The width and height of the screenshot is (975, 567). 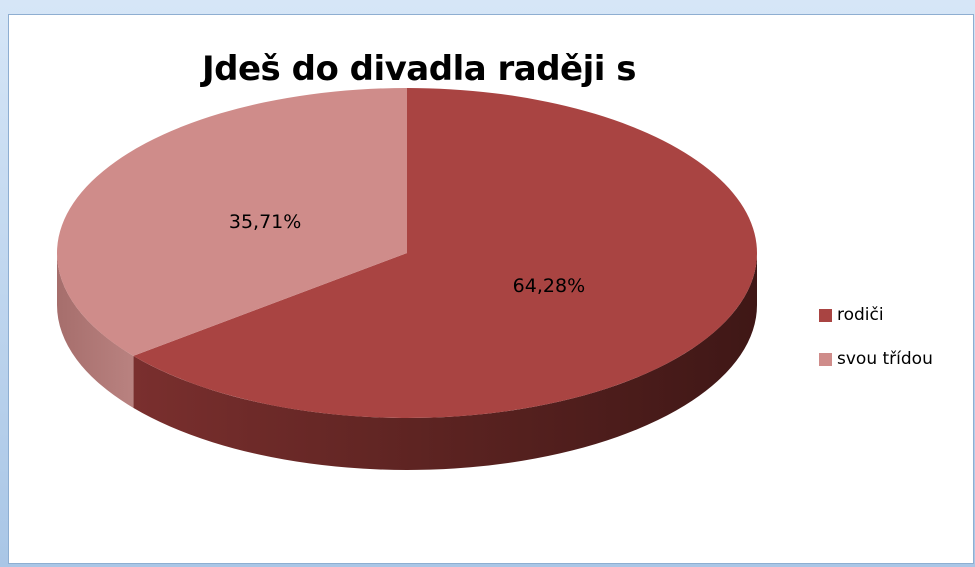 What do you see at coordinates (265, 222) in the screenshot?
I see `slice-data-label: 35,71%` at bounding box center [265, 222].